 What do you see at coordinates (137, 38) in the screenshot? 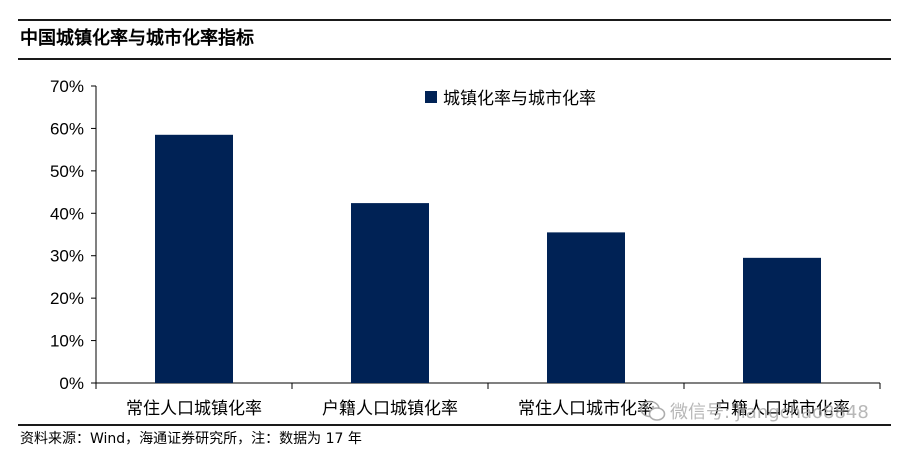
I see `chart-title: 中国城镇化率与城市化率指标` at bounding box center [137, 38].